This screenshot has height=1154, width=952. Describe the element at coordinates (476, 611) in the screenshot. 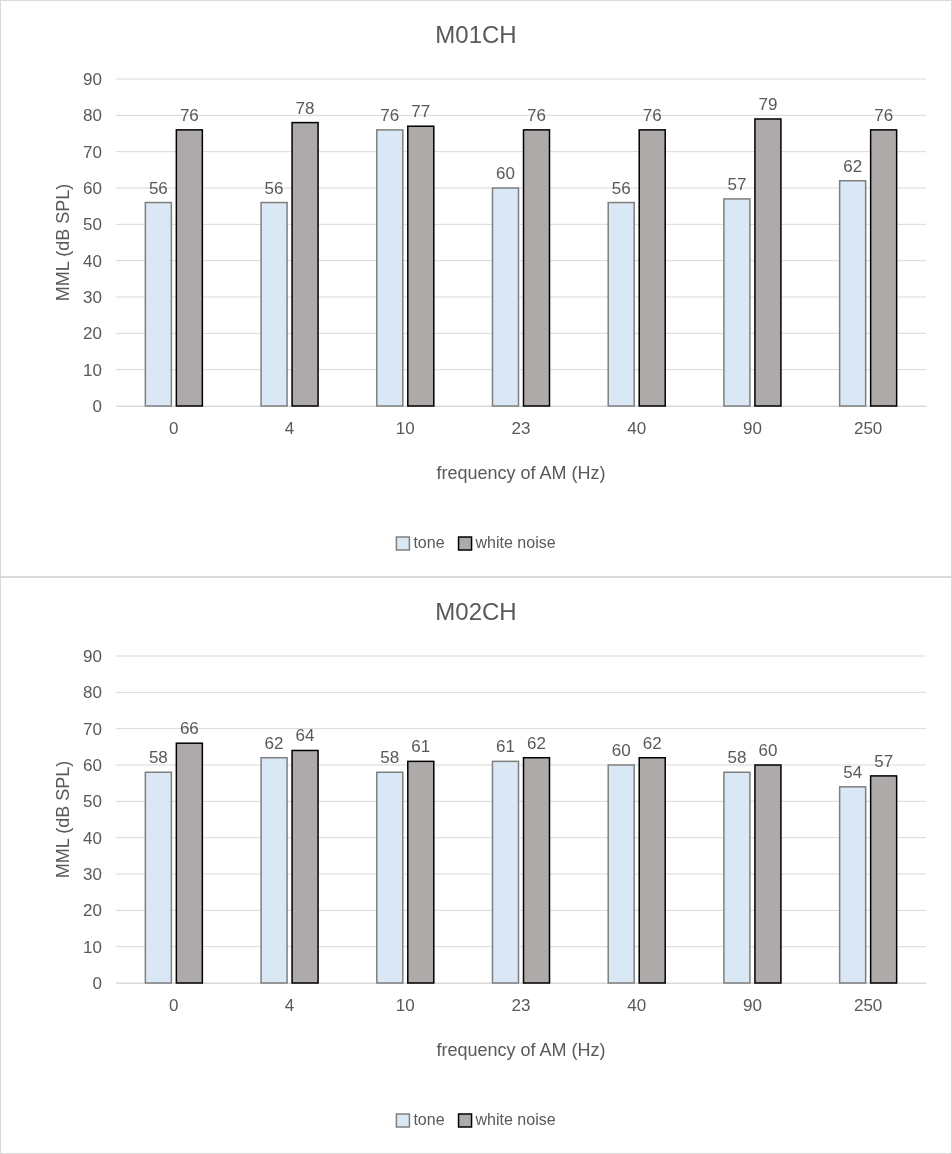

I see `chart-title: M02CH` at that location.